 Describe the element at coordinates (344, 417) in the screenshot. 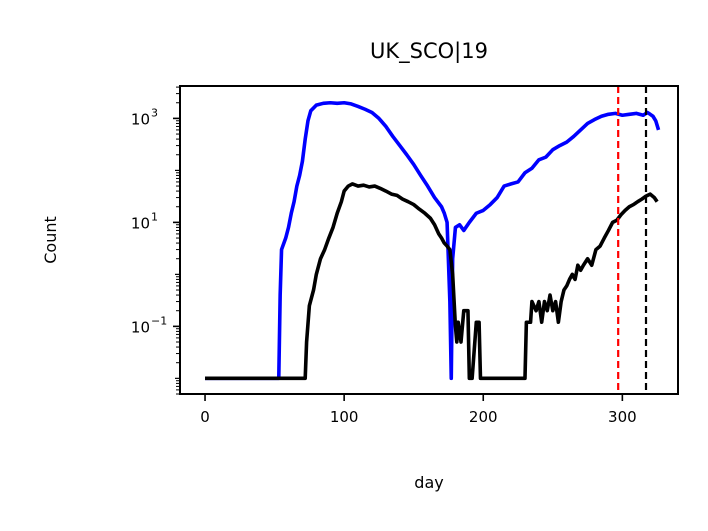

I see `x-tick-label: 100` at that location.